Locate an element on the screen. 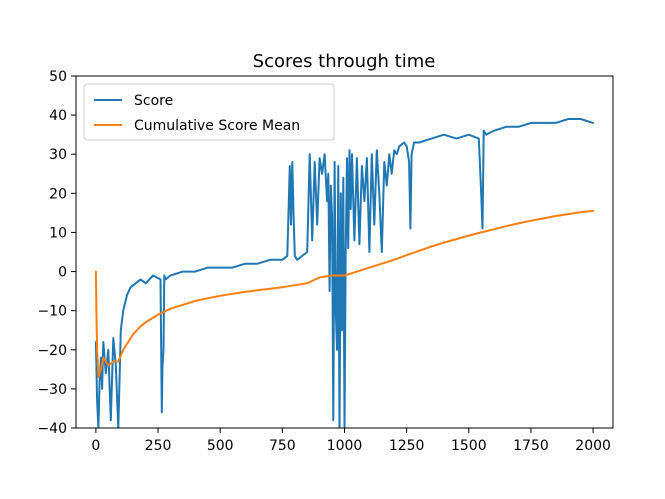 The image size is (665, 499). x-tick-label: 750 is located at coordinates (282, 446).